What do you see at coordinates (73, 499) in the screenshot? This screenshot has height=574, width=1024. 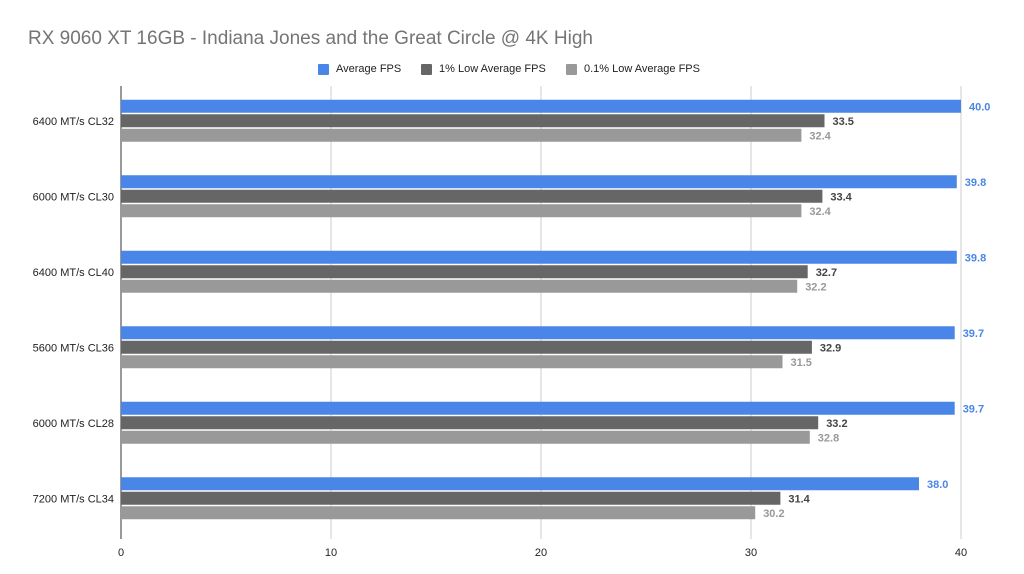 I see `category-label: 7200 MT/s CL34` at bounding box center [73, 499].